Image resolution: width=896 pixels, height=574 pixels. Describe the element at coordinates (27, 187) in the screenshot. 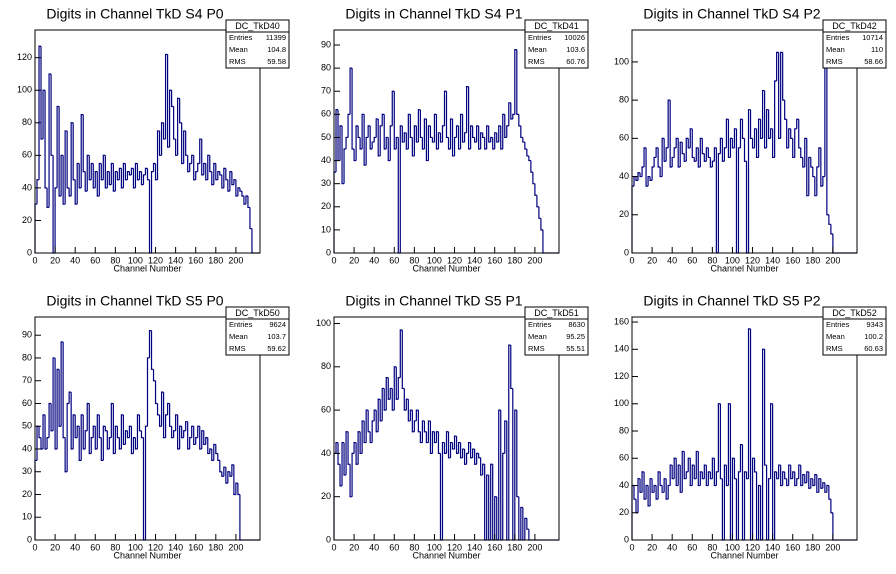

I see `y-tick-label: 40` at that location.